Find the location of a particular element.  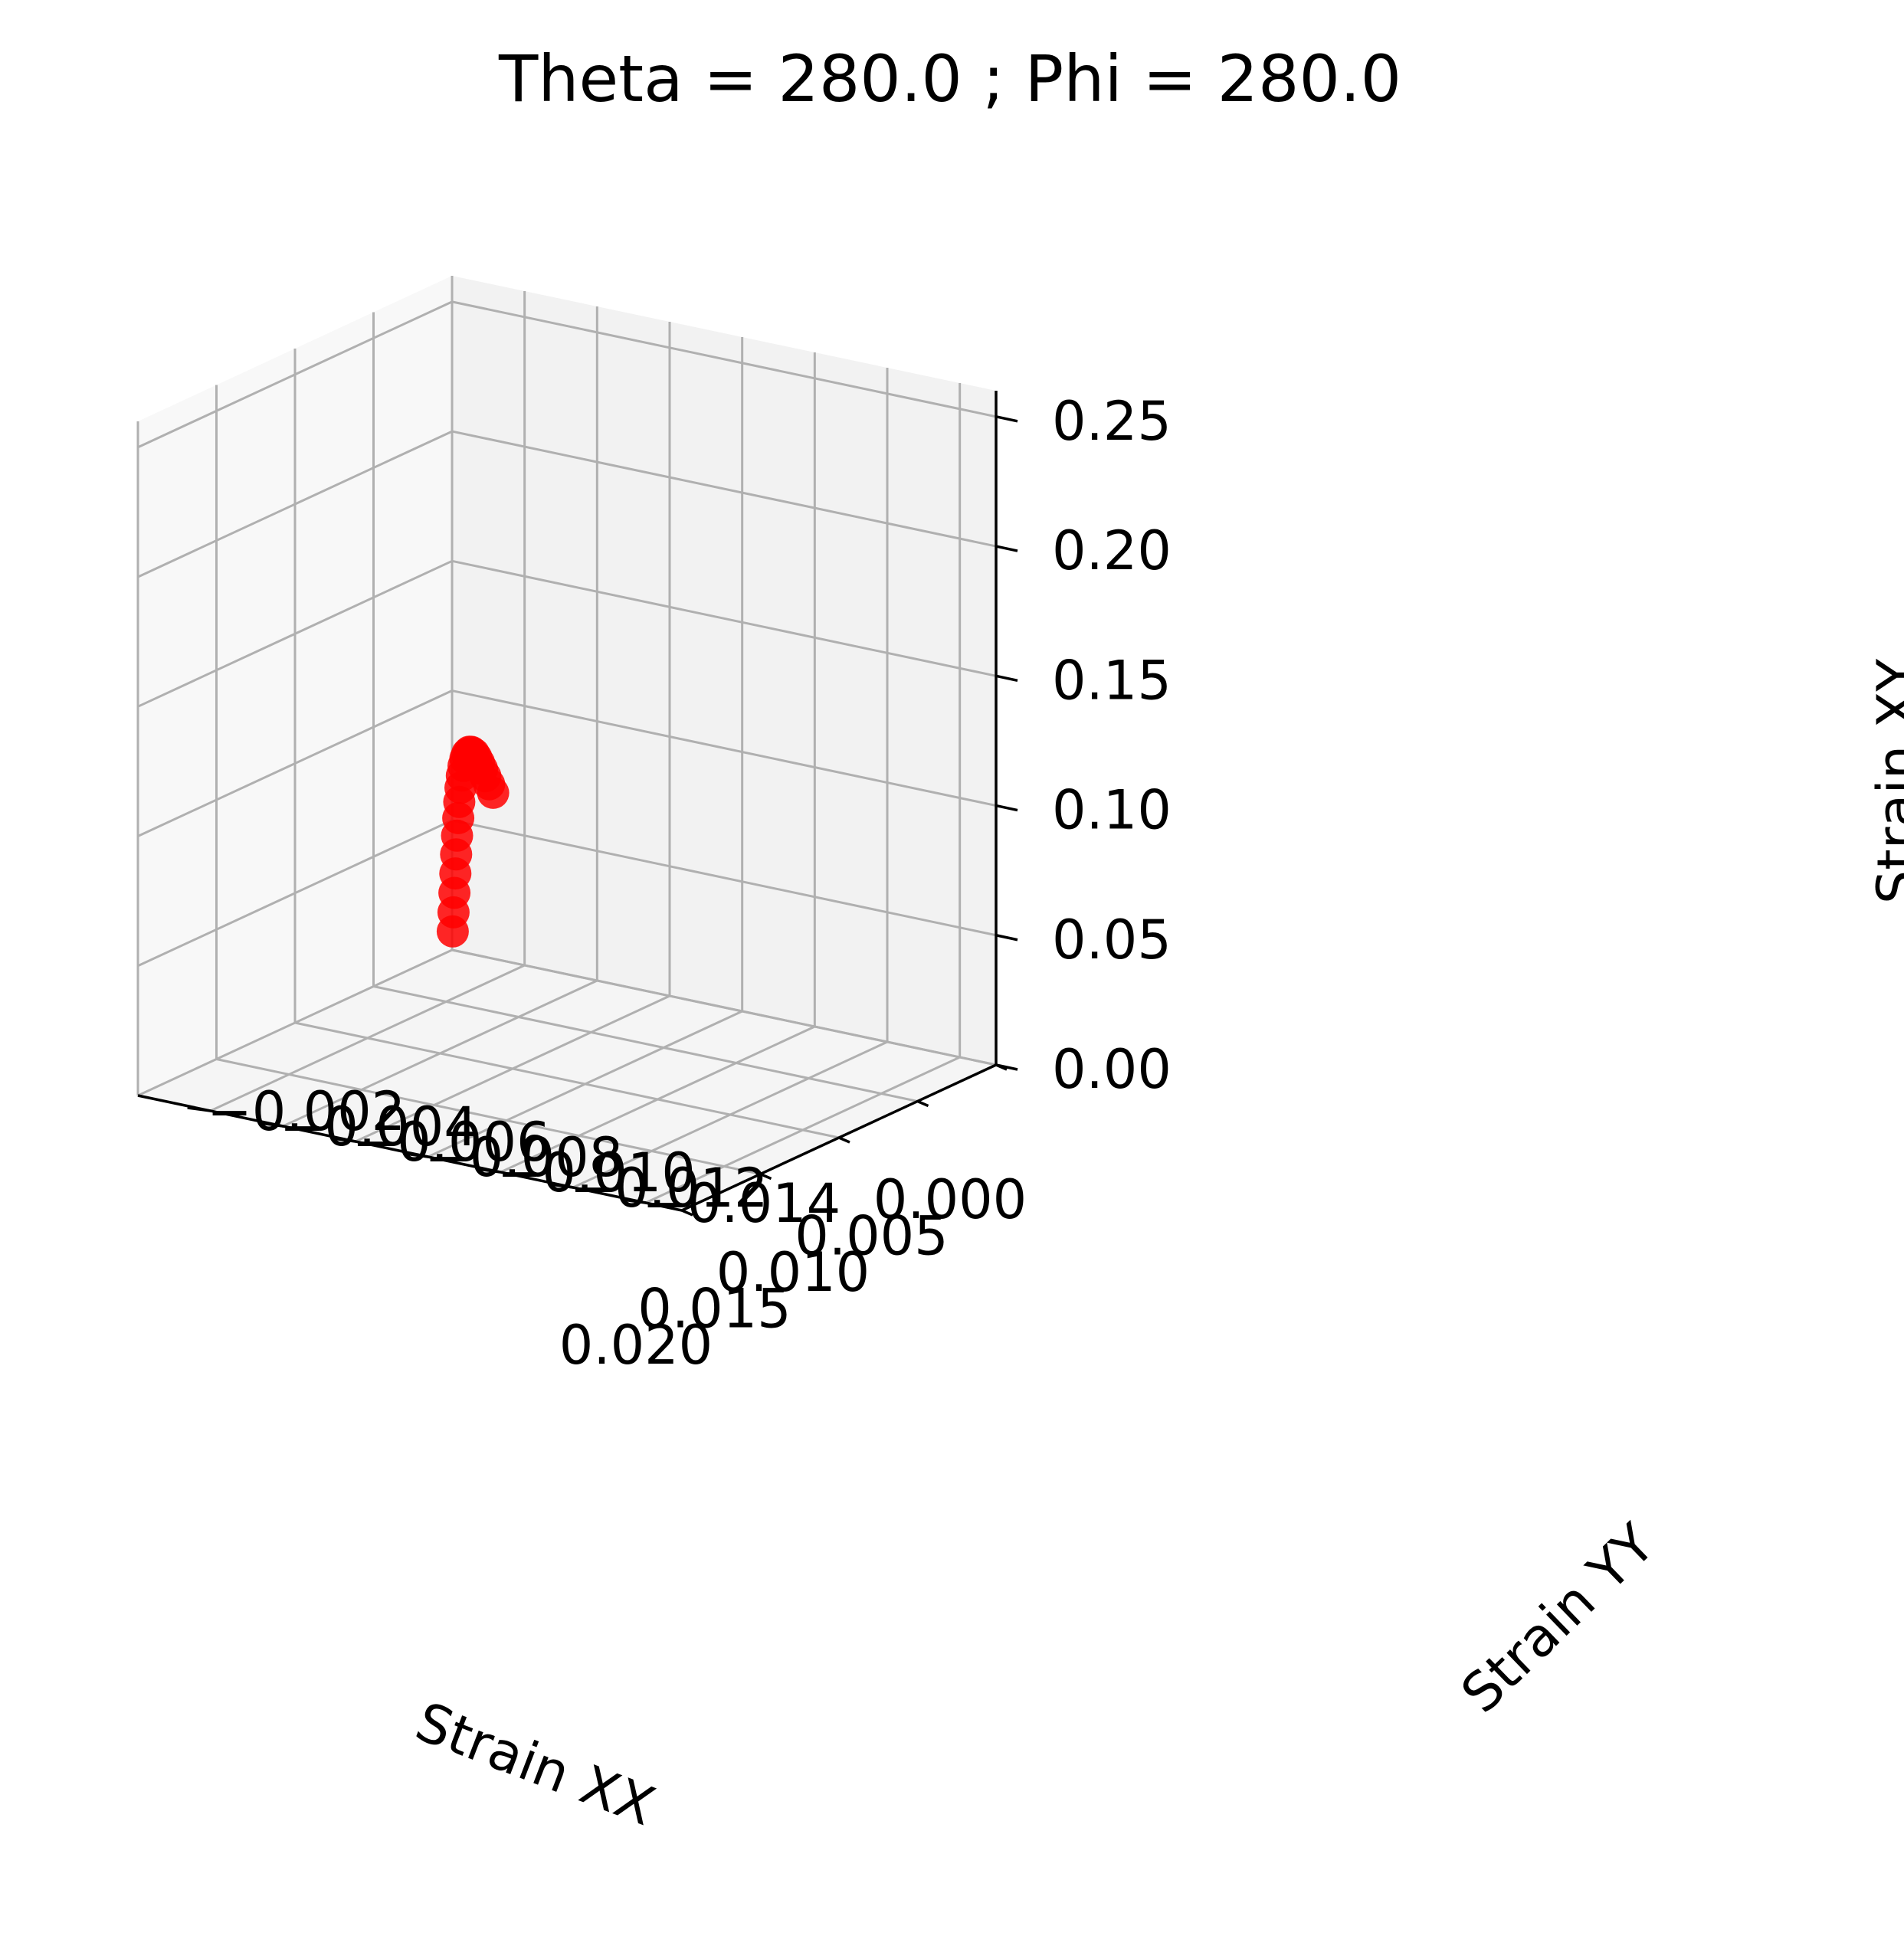

y-tick-label: −0.010 is located at coordinates (596, 1172).